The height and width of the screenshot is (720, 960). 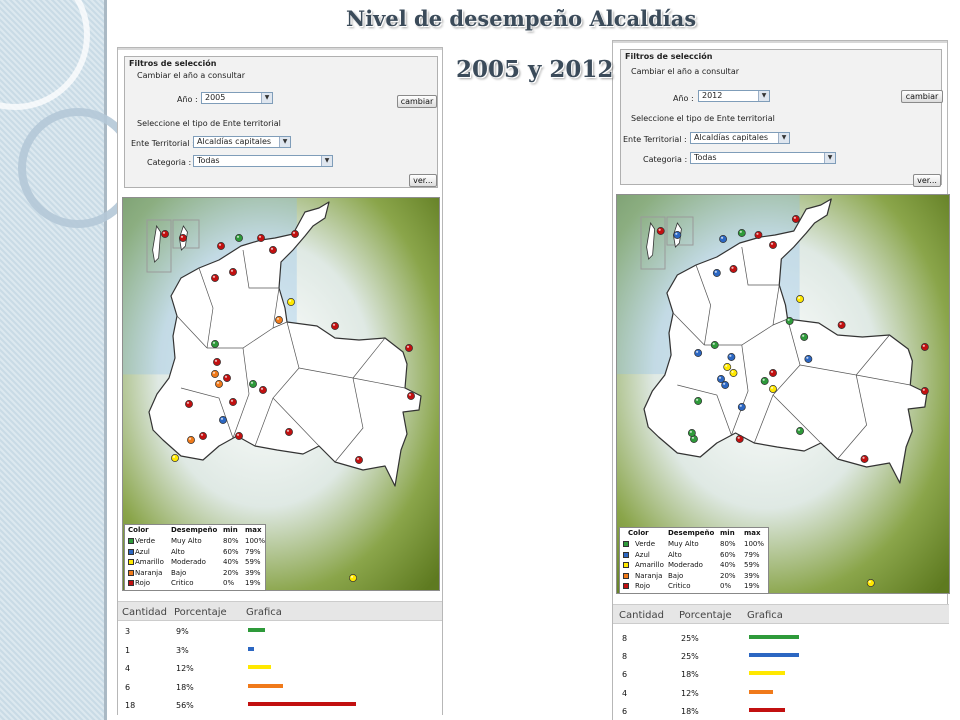 I want to click on legend-row: Azul Alto 60% 79%, so click(x=195, y=552).